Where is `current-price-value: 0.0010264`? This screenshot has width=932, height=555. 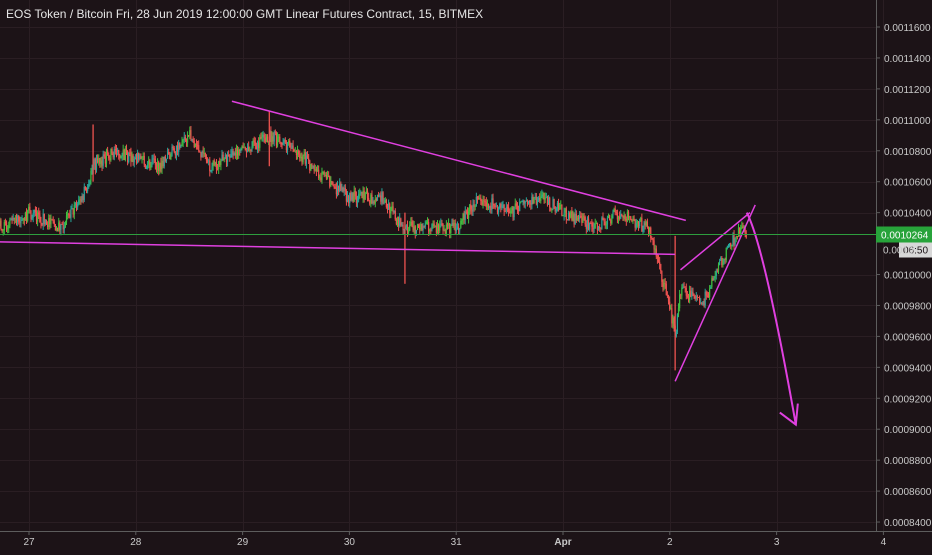 current-price-value: 0.0010264 is located at coordinates (905, 236).